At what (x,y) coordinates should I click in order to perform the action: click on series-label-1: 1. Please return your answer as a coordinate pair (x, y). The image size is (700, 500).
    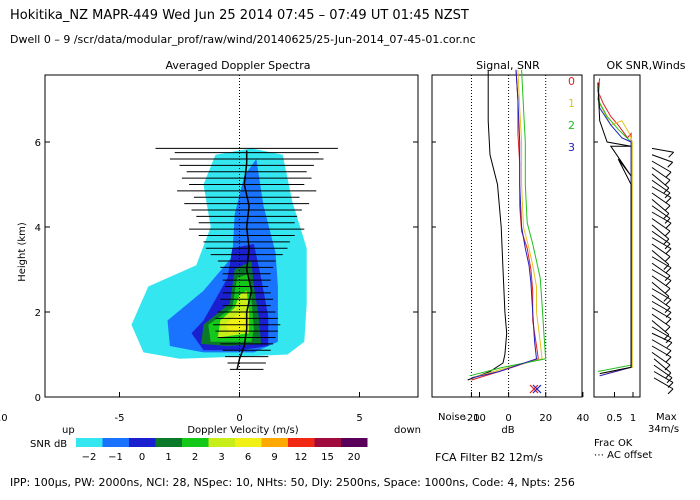
    Looking at the image, I should click on (571, 103).